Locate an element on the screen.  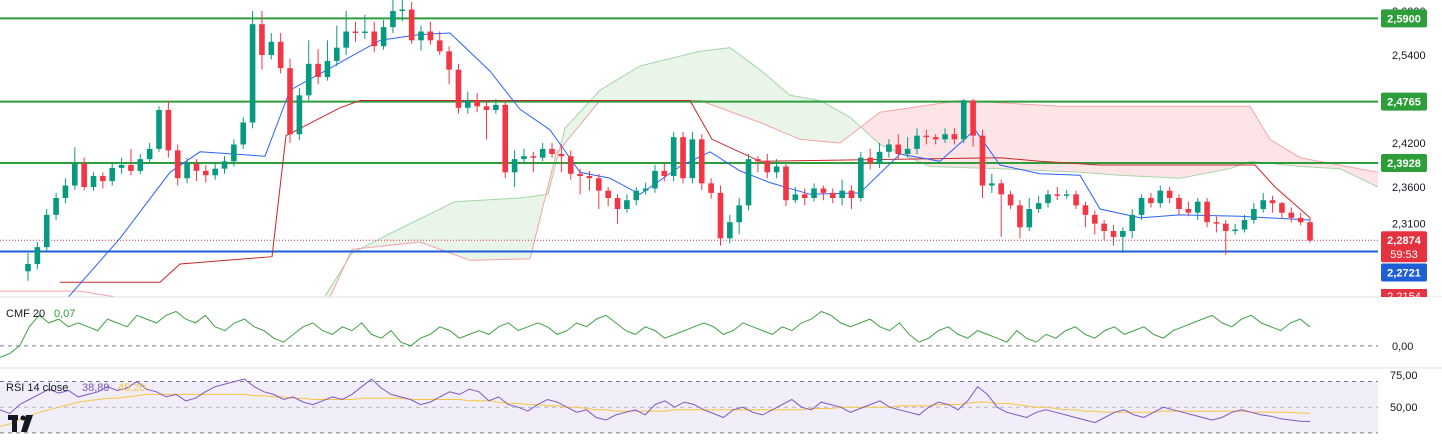
level-tag-2-3928: 2,3928 is located at coordinates (1404, 162).